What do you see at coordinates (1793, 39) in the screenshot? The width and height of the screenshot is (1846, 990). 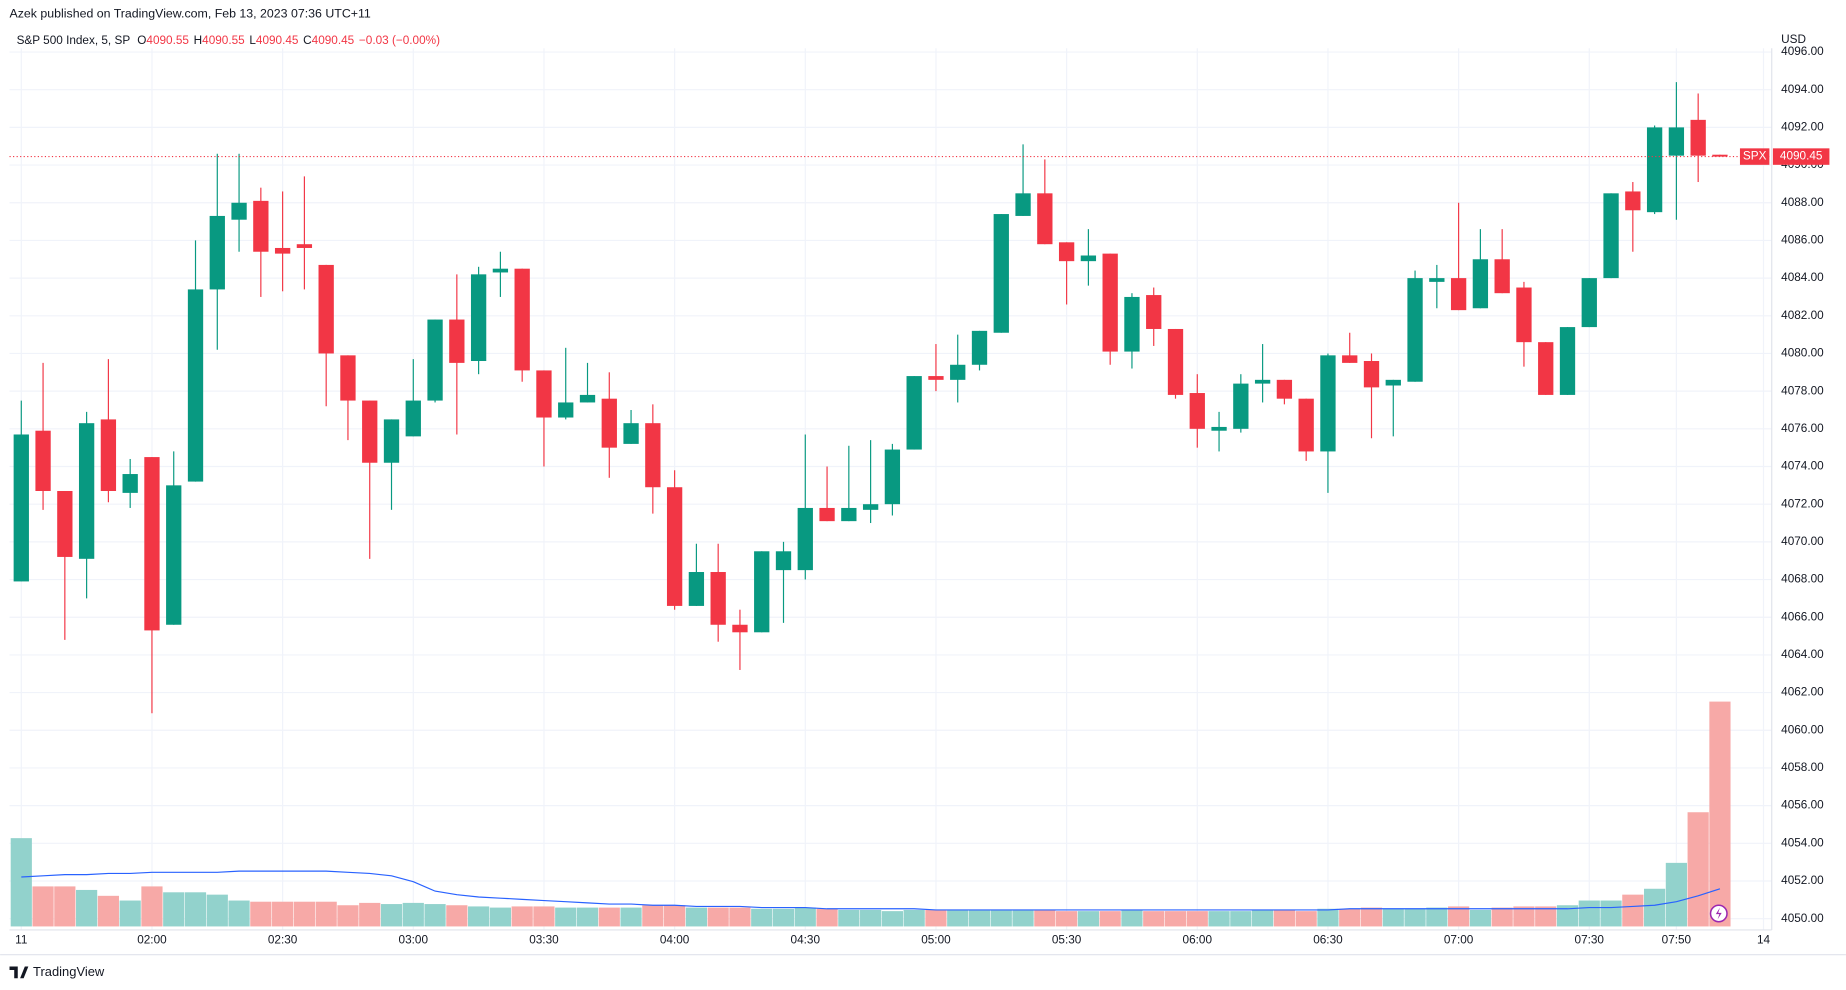 I see `currency: USD` at bounding box center [1793, 39].